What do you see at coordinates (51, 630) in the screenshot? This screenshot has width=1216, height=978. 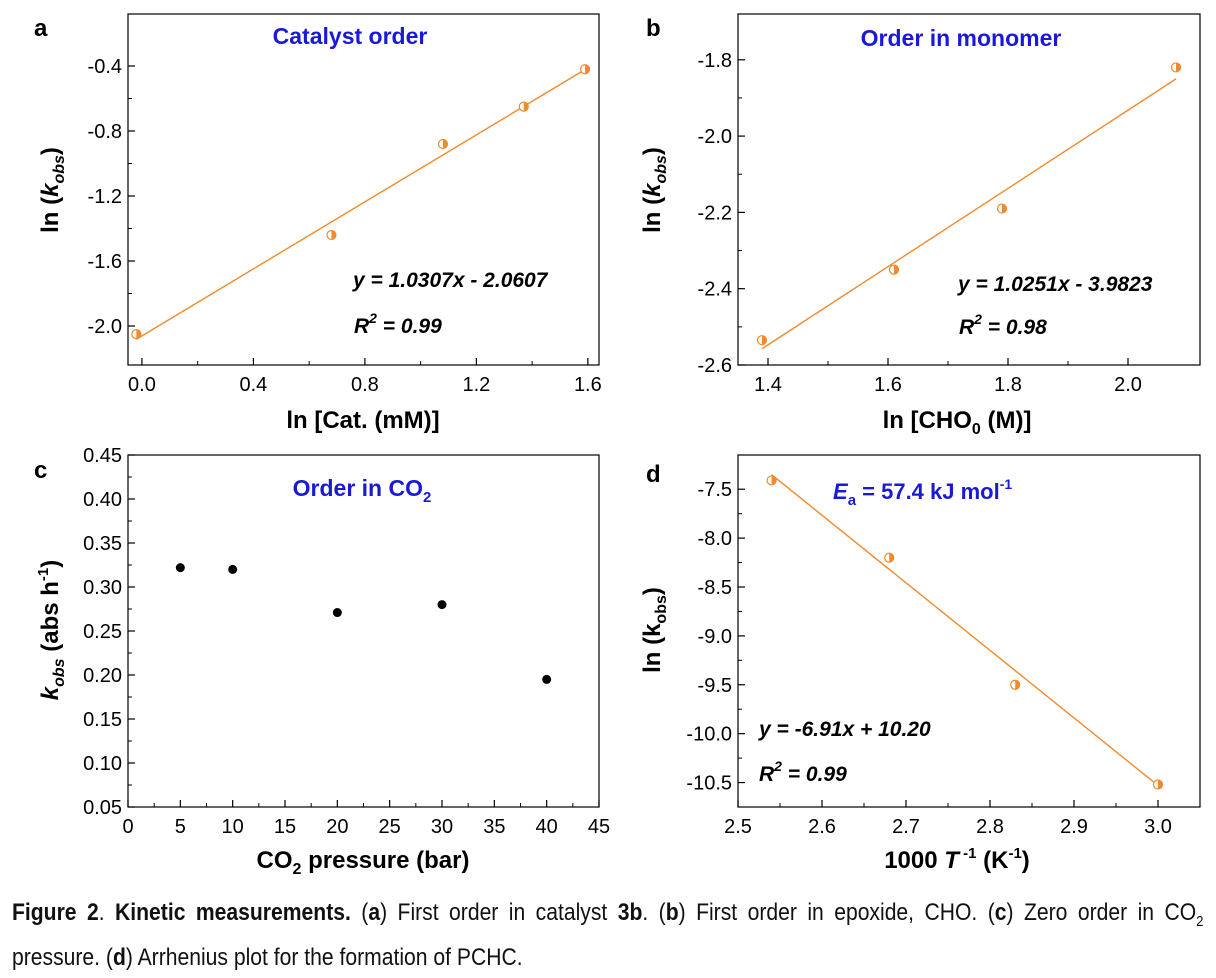 I see `ylabel-c: kobs (abs h-1)` at bounding box center [51, 630].